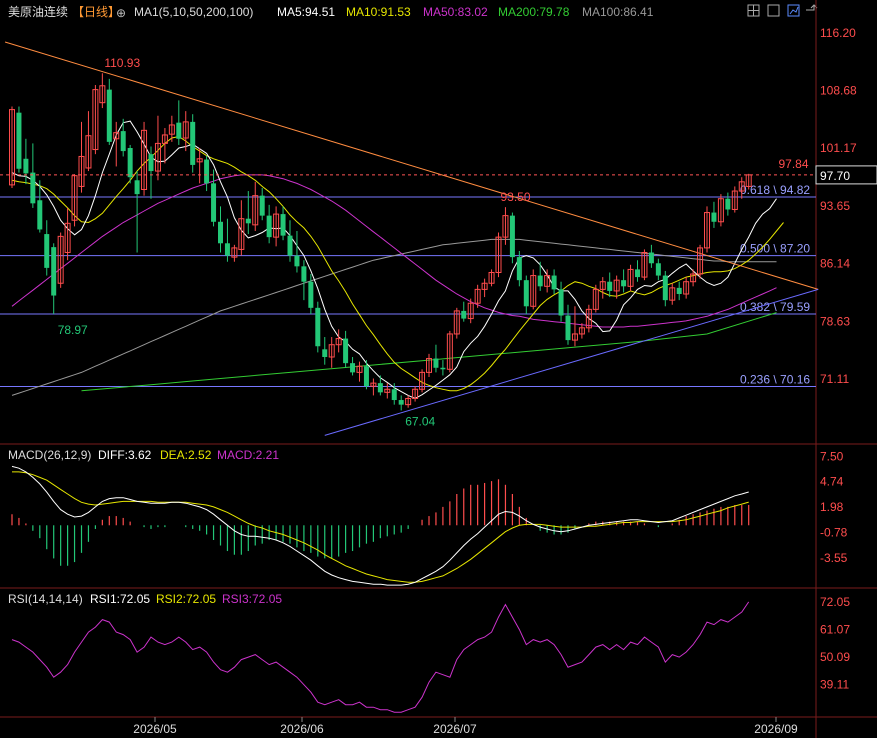  Describe the element at coordinates (776, 729) in the screenshot. I see `x-tick-label: 2026/09` at that location.